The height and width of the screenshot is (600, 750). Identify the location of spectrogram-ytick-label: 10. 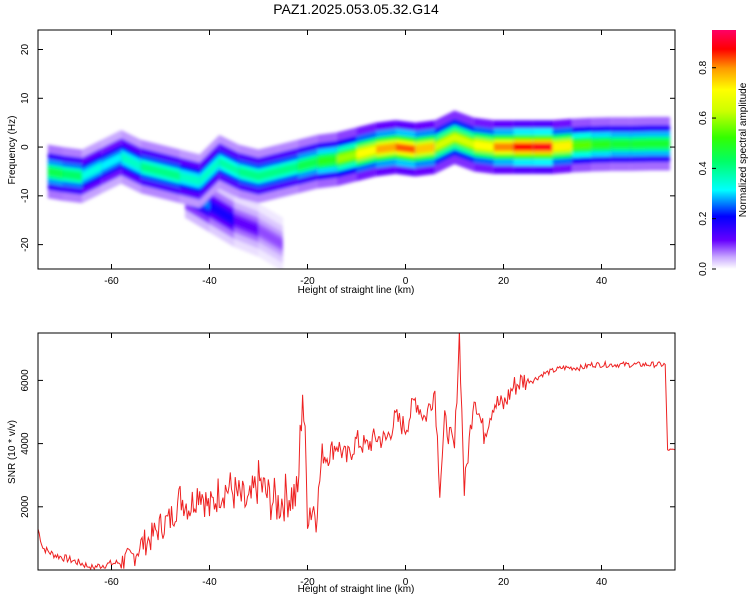
(25, 98).